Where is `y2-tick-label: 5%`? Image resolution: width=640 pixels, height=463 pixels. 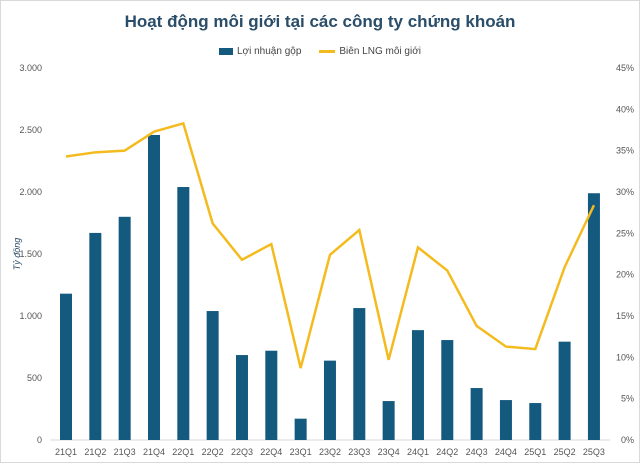 y2-tick-label: 5% is located at coordinates (627, 399).